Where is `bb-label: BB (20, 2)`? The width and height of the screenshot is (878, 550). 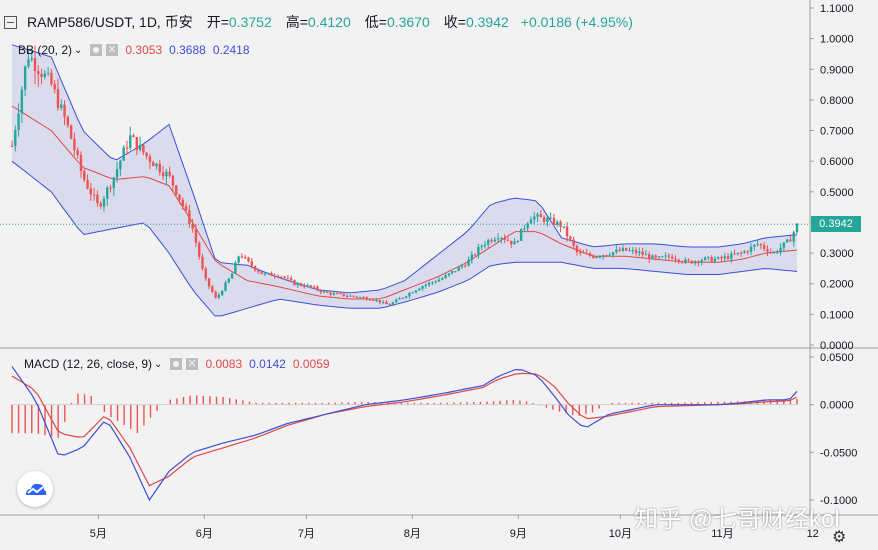
bb-label: BB (20, 2) is located at coordinates (45, 50).